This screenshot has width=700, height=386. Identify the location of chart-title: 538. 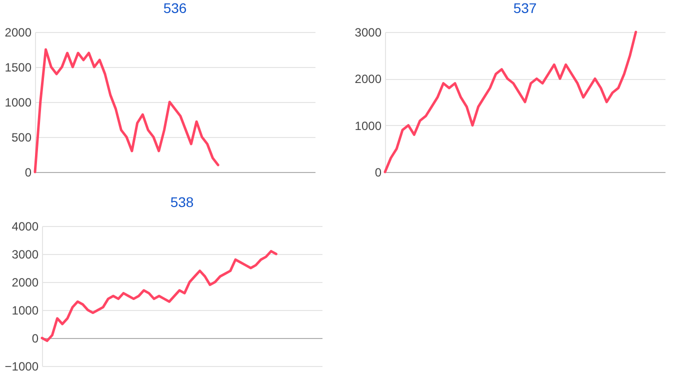
(182, 202).